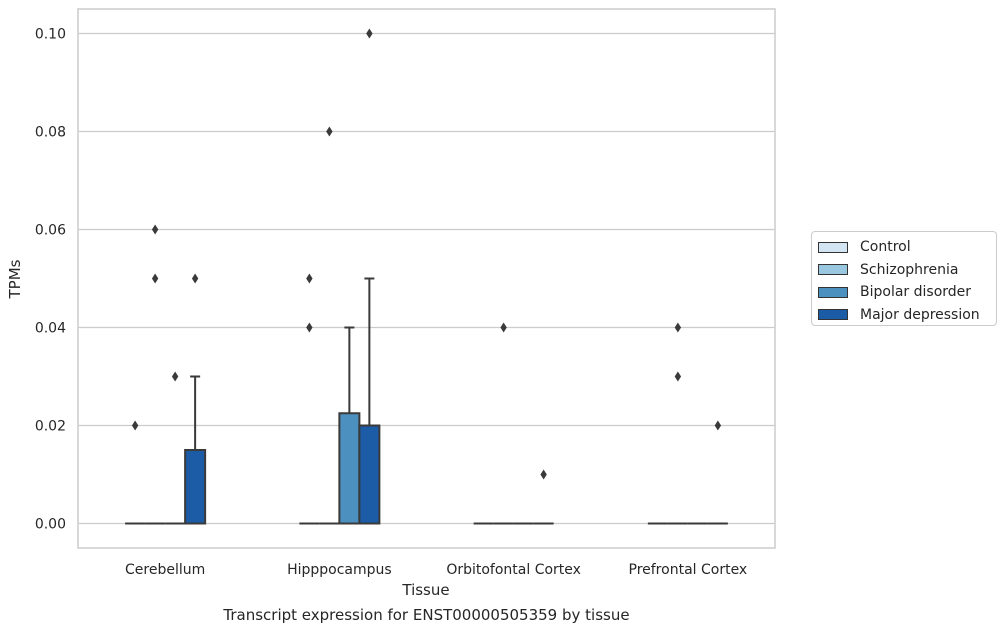 The height and width of the screenshot is (638, 1007). I want to click on legend-label: Control, so click(885, 247).